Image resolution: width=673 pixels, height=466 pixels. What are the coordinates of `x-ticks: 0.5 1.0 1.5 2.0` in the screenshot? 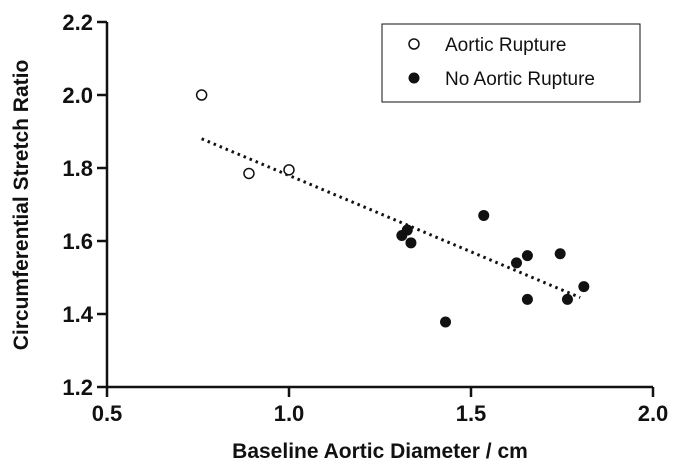 It's located at (380, 406).